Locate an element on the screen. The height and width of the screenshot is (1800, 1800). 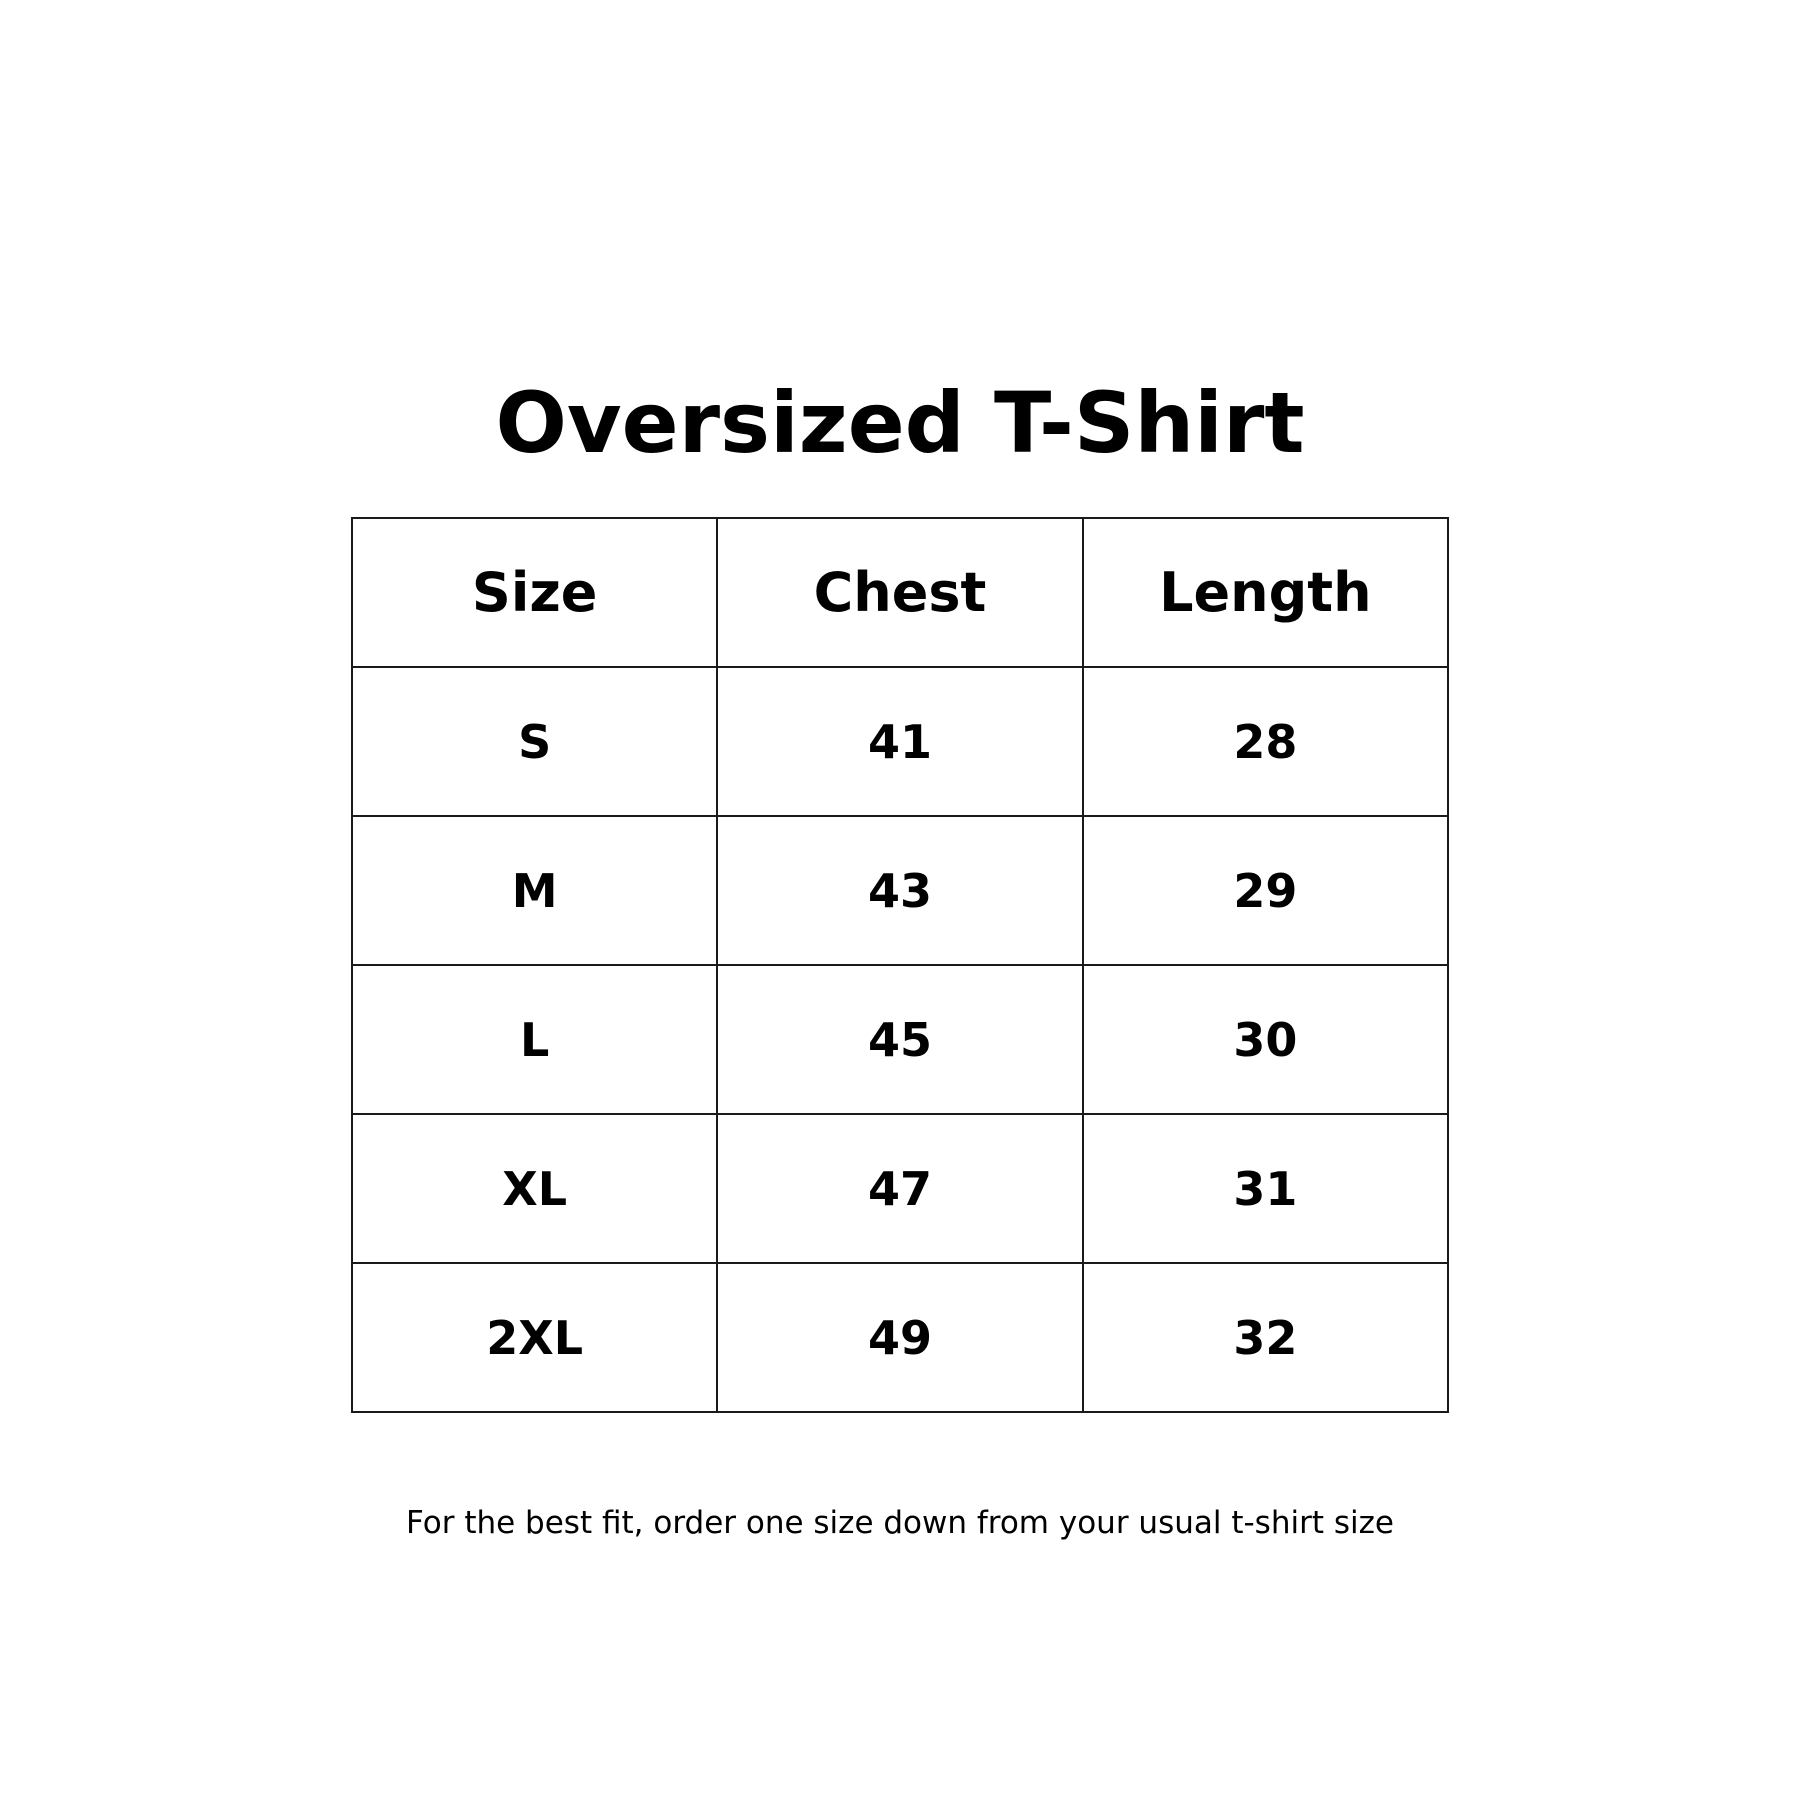
cell-length: 32 is located at coordinates (1265, 1337).